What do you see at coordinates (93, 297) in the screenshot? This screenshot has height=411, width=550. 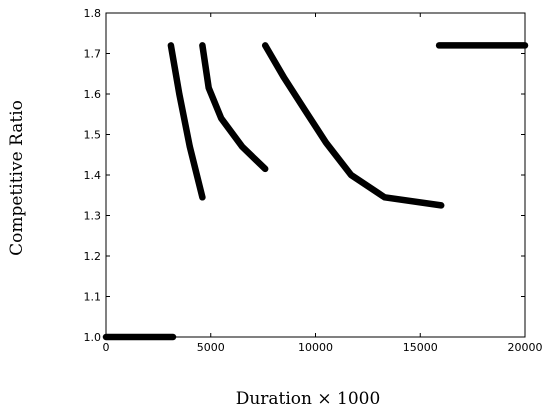 I see `y-tick-label: 1.1` at bounding box center [93, 297].